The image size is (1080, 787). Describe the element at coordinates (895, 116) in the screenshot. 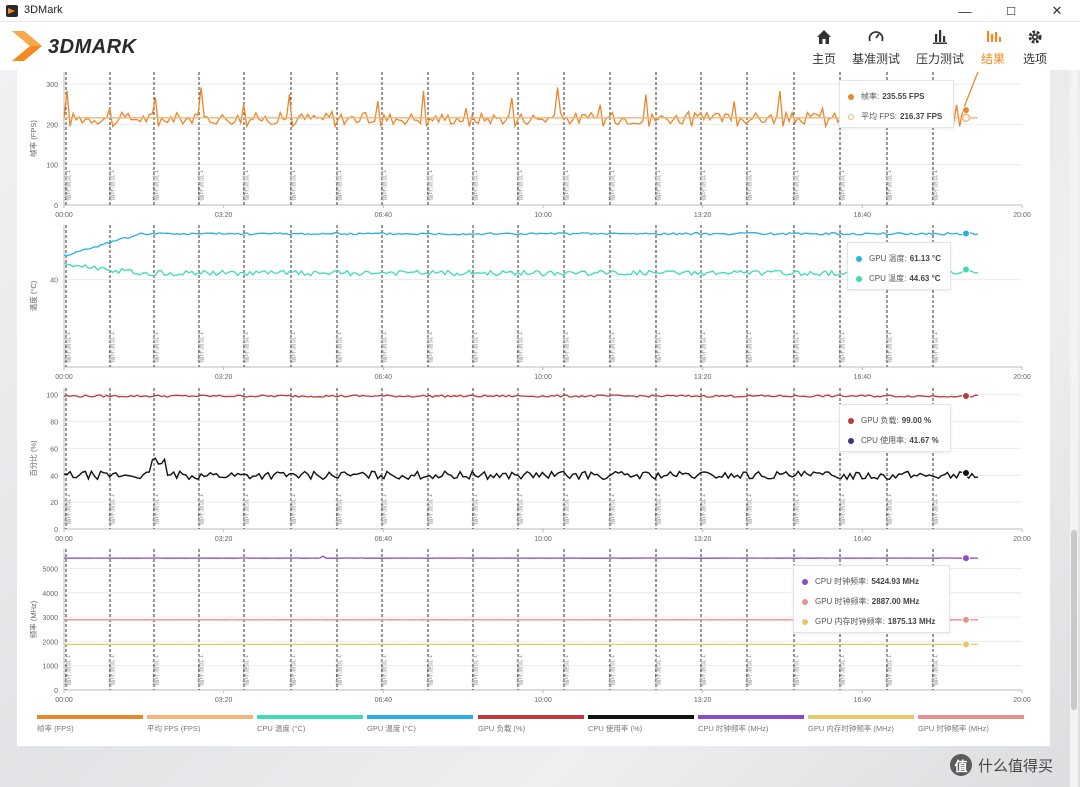

I see `tooltip-row: 平均 FPS:216.37 FPS` at that location.